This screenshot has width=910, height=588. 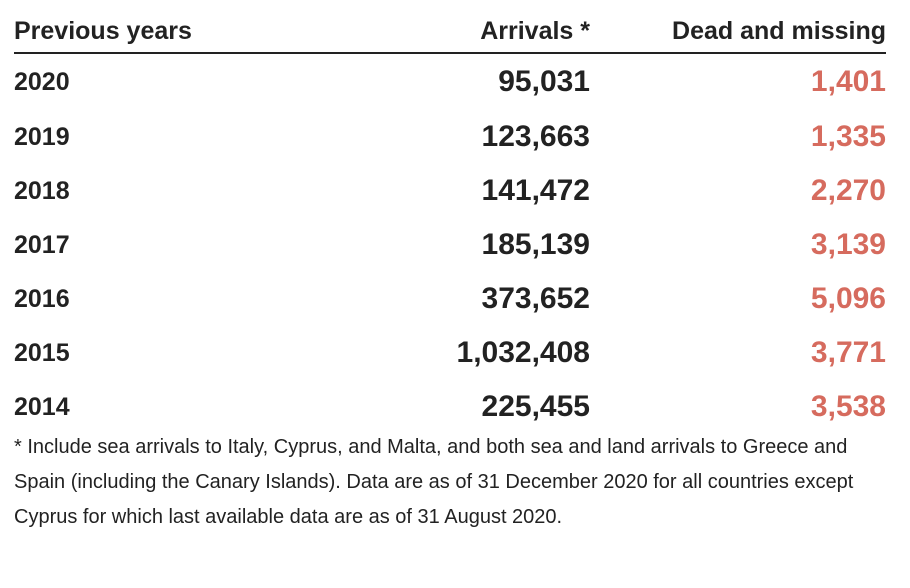 What do you see at coordinates (42, 190) in the screenshot?
I see `year-cell: 2018` at bounding box center [42, 190].